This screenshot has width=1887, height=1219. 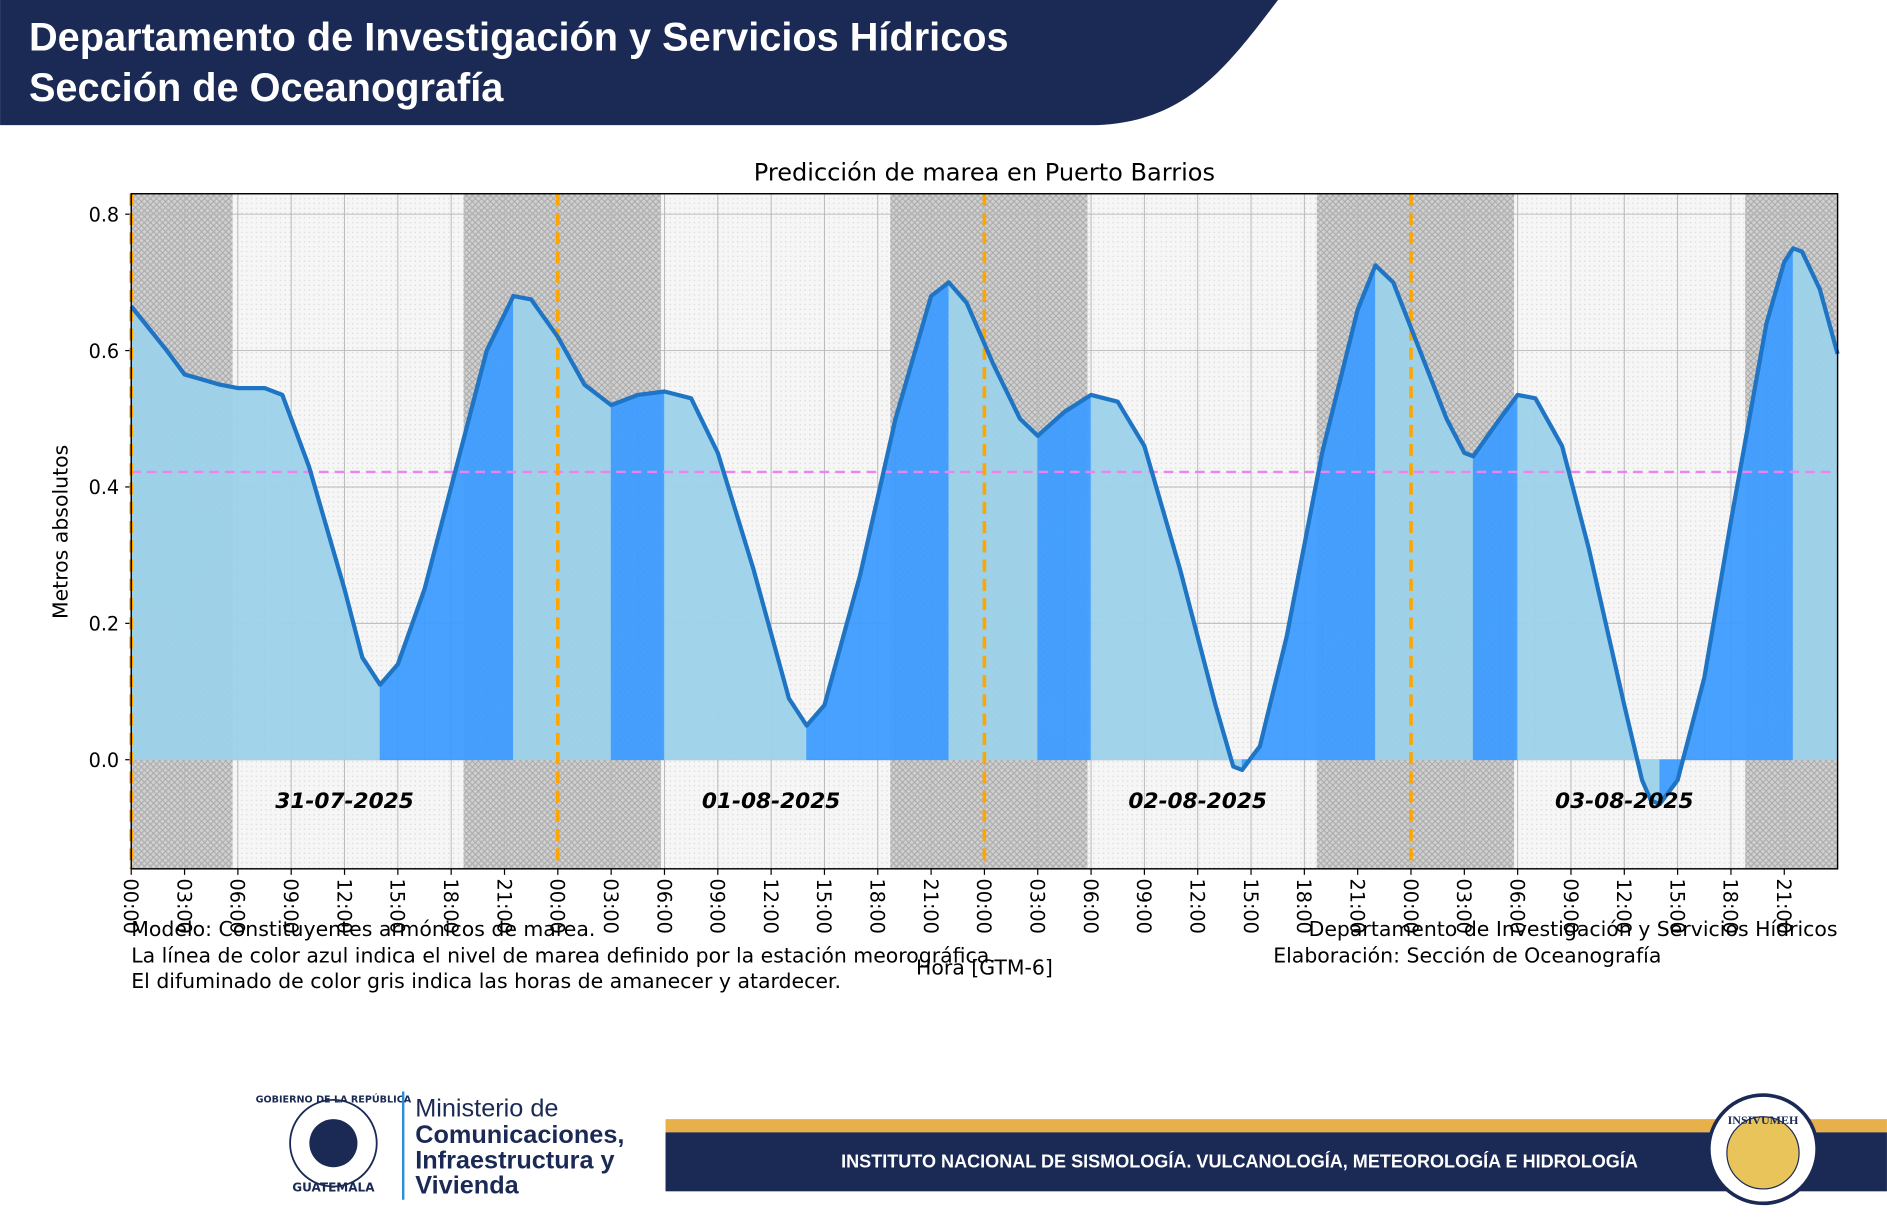 I want to click on seal-text: GUATEMALA, so click(x=333, y=1187).